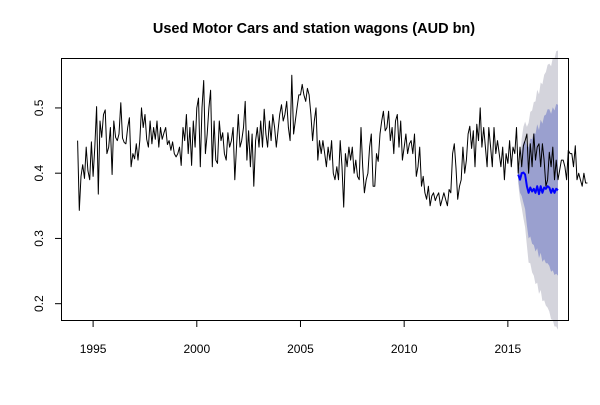 This screenshot has width=600, height=405. I want to click on y-axis: 0.2 0.3 0.4 0.5, so click(47, 205).